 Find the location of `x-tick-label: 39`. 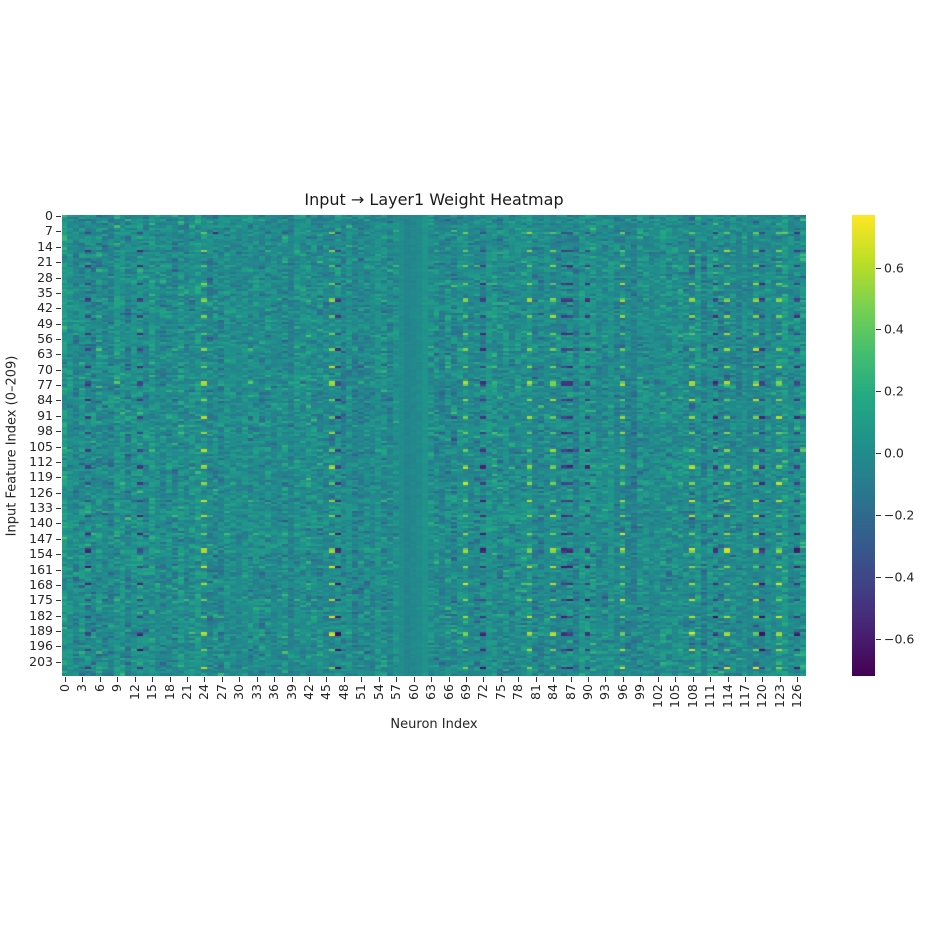

x-tick-label: 39 is located at coordinates (291, 692).